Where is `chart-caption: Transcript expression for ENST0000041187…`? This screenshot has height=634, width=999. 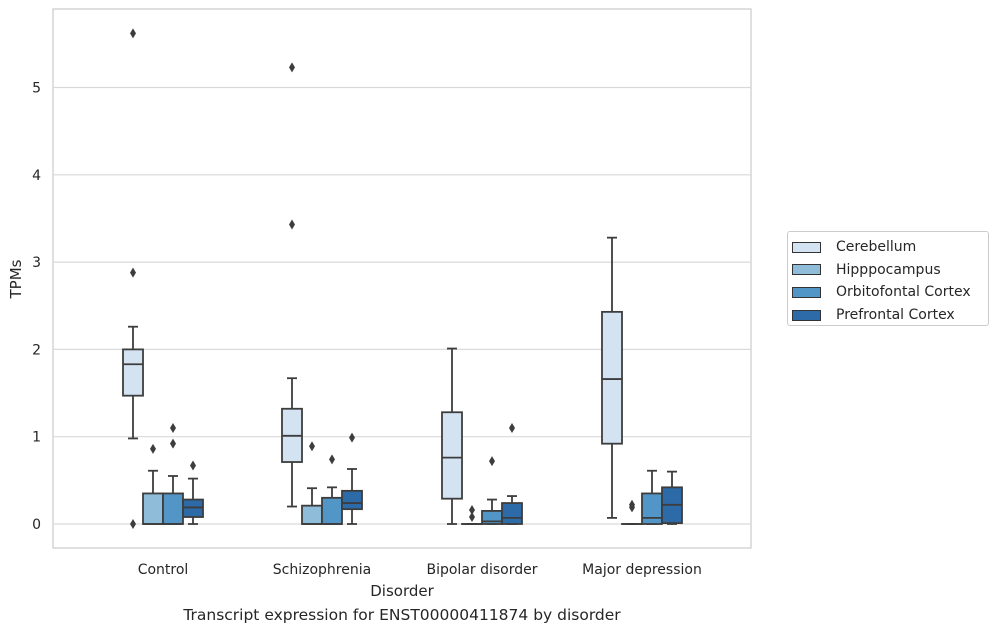
chart-caption: Transcript expression for ENST0000041187… is located at coordinates (402, 615).